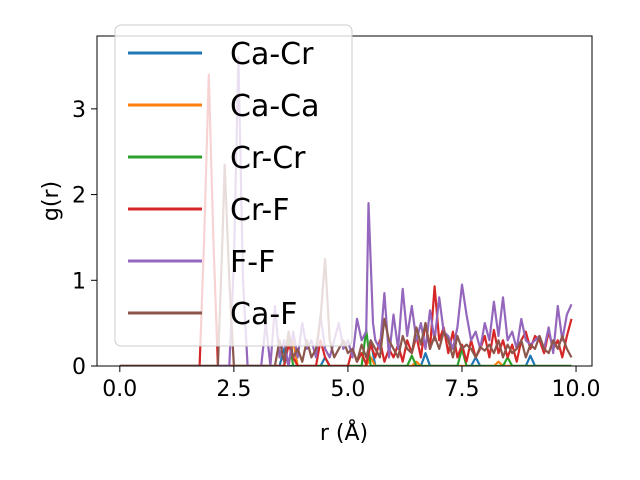 This screenshot has height=480, width=640. What do you see at coordinates (576, 389) in the screenshot?
I see `x-tick-label: 10.0` at bounding box center [576, 389].